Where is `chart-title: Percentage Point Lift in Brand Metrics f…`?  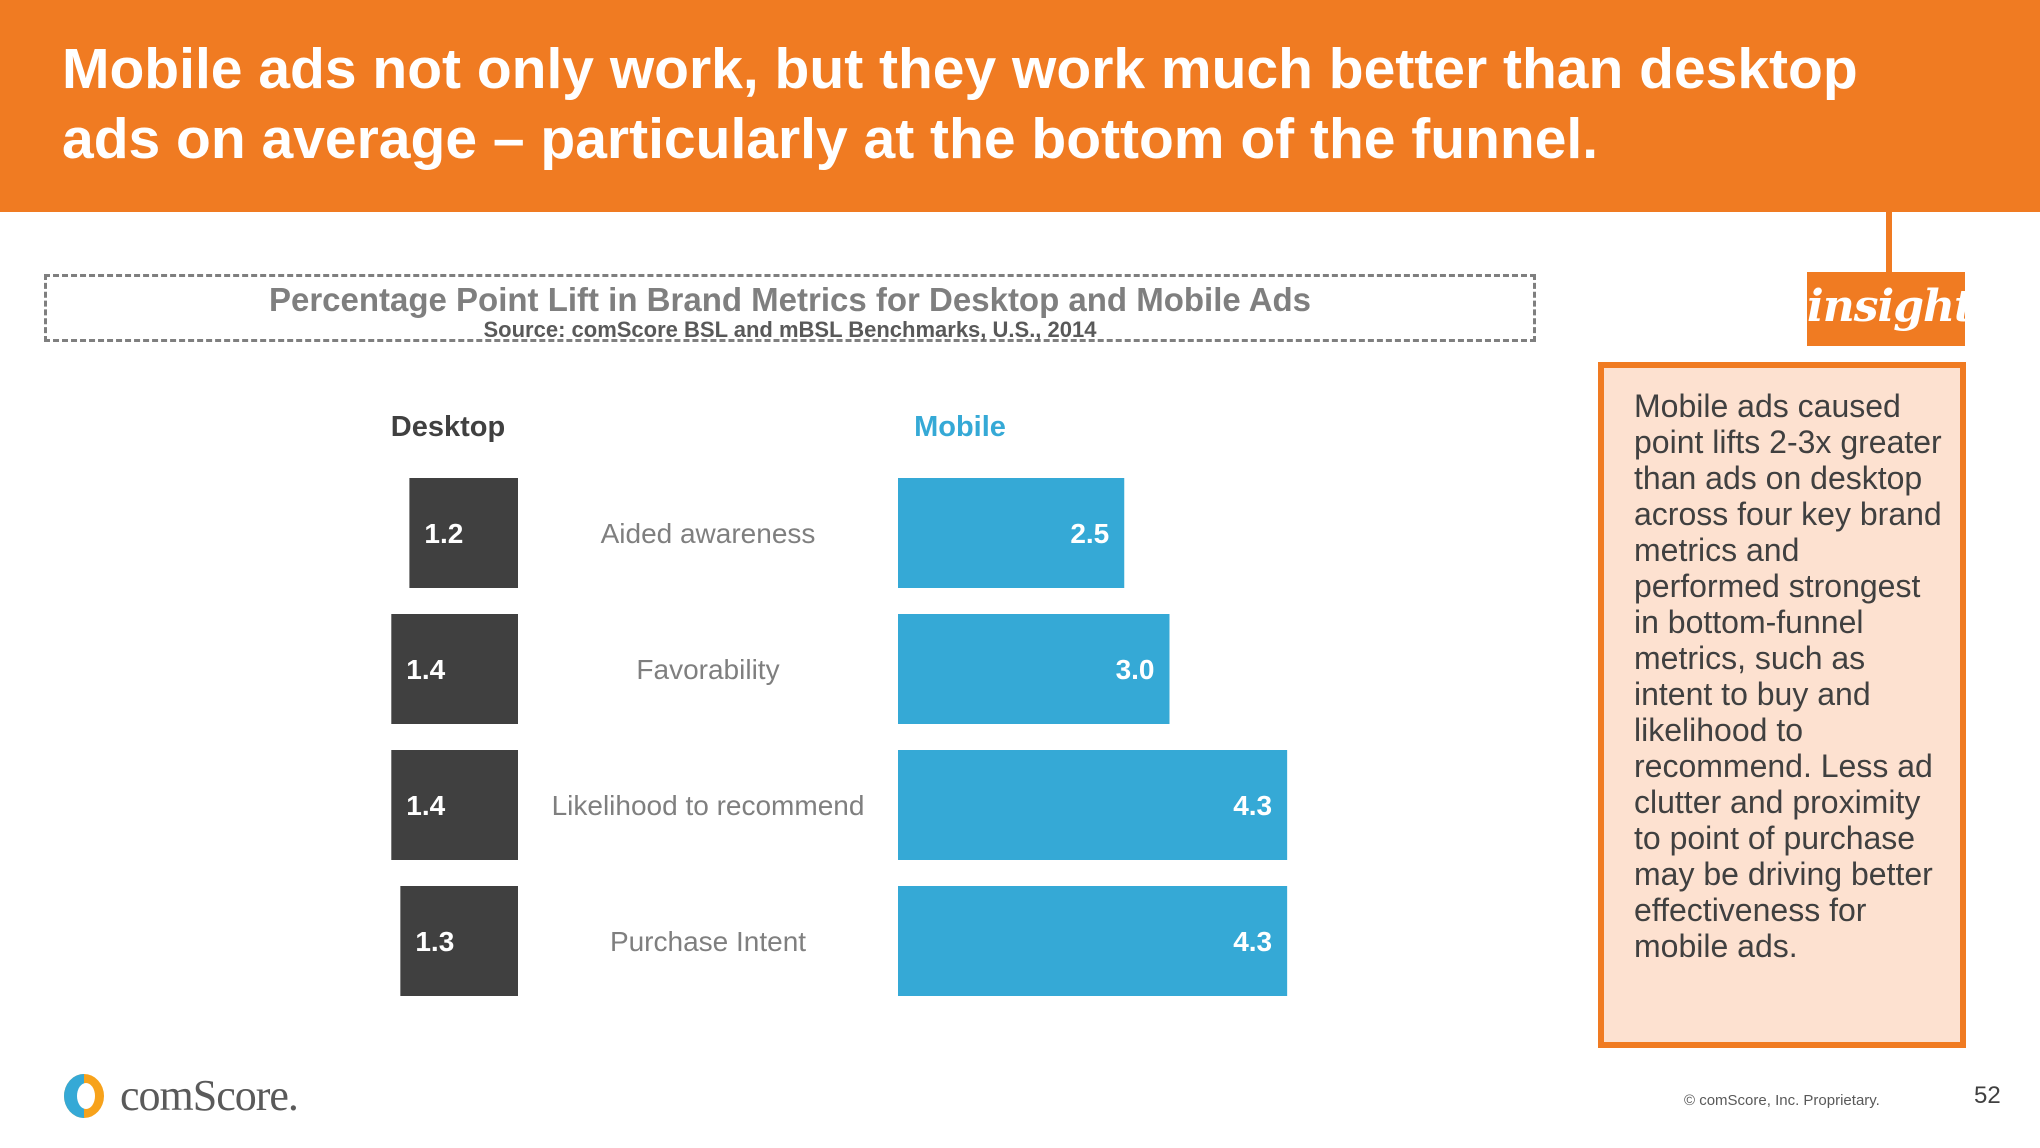
chart-title: Percentage Point Lift in Brand Metrics f… is located at coordinates (790, 299).